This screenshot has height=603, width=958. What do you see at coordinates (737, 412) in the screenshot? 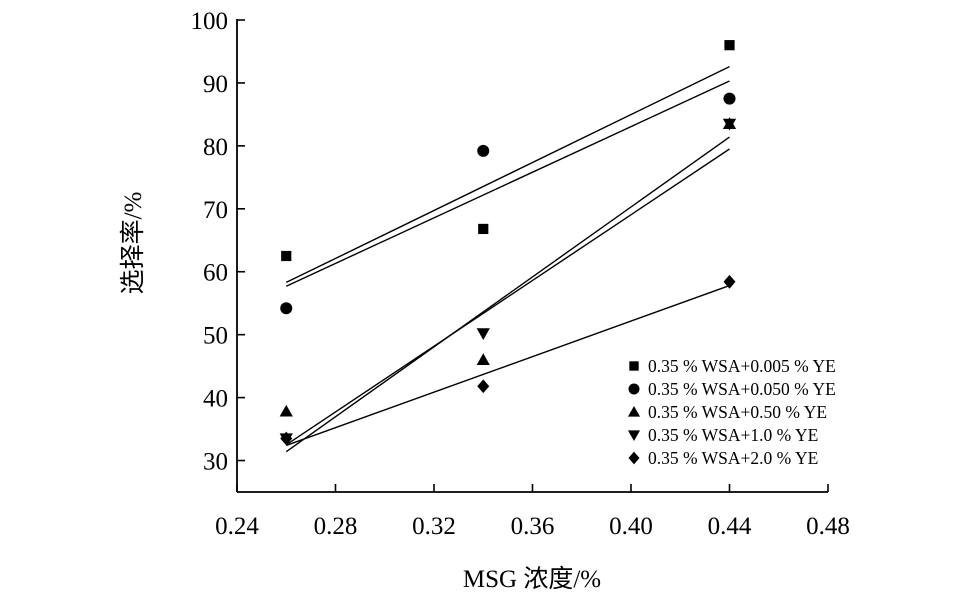
I see `legend-label: 0.35 % WSA+0.50 % YE` at bounding box center [737, 412].